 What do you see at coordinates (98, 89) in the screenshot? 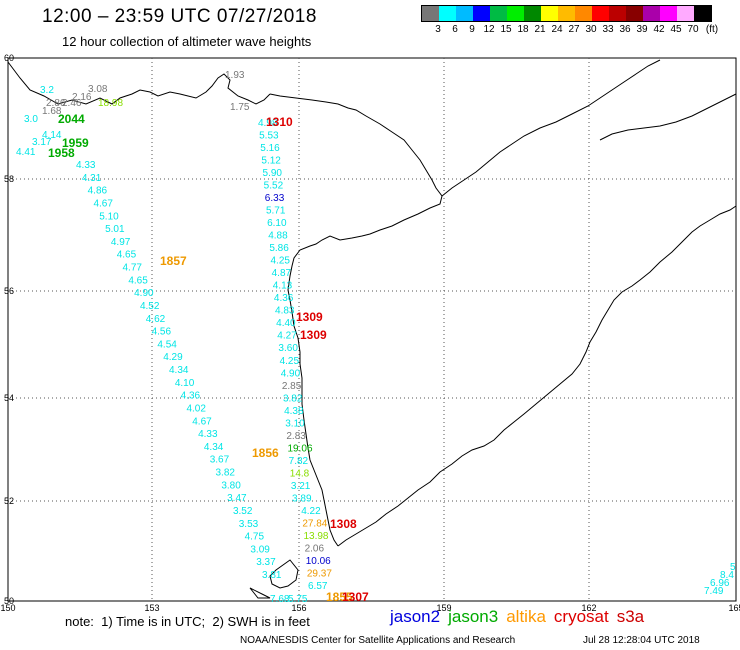
I see `swh-value-label: 3.08` at bounding box center [98, 89].